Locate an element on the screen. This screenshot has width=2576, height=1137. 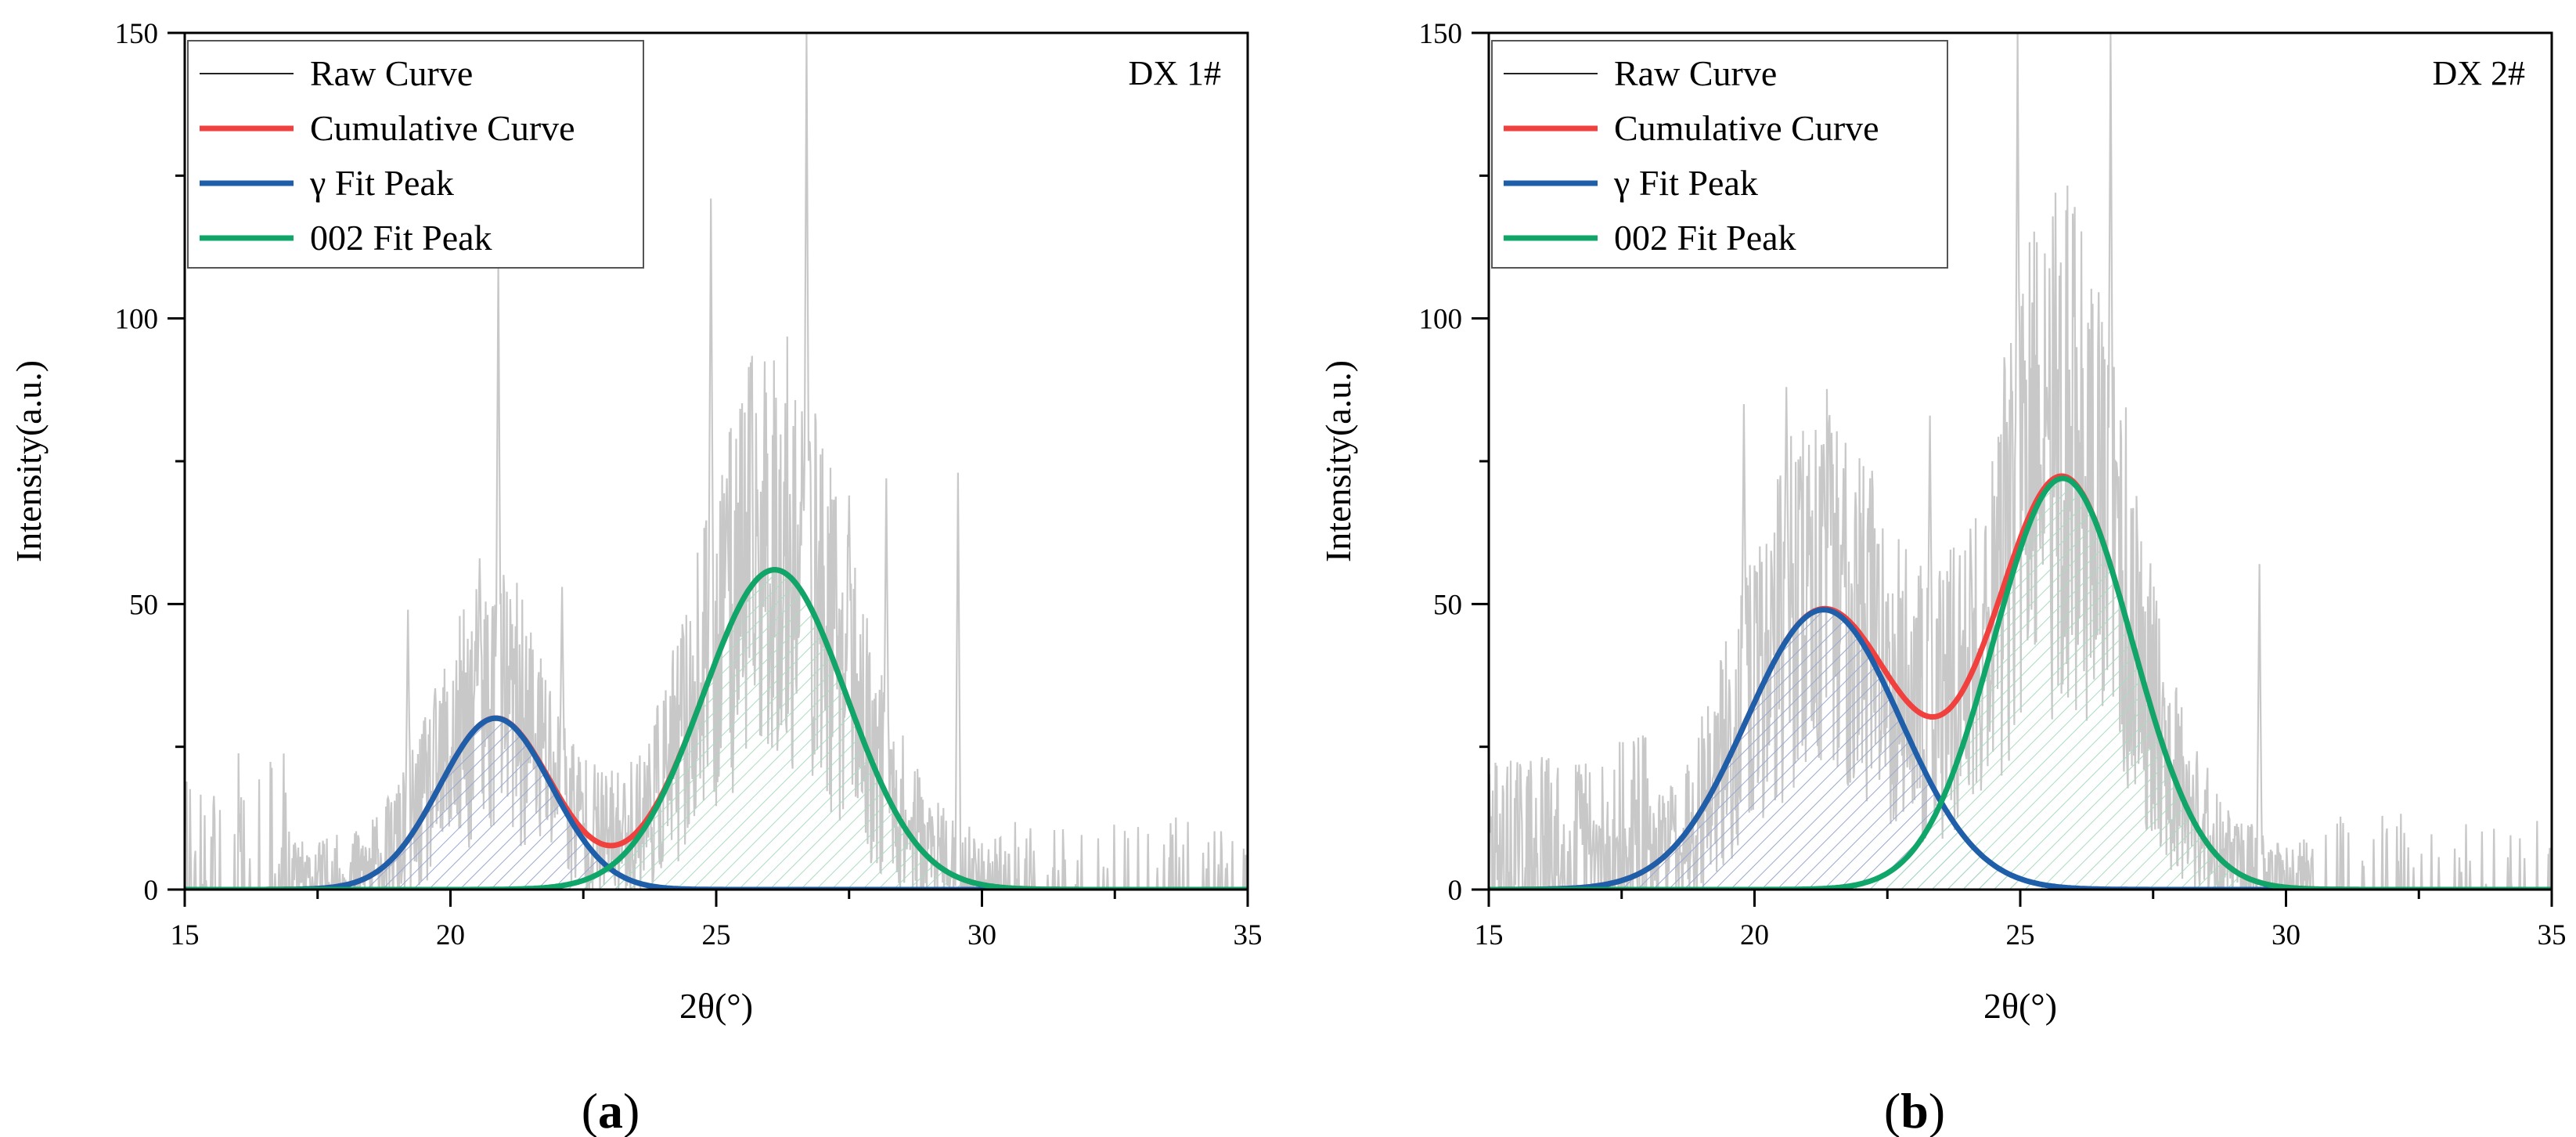
caption-letter-a: a is located at coordinates (610, 1110).